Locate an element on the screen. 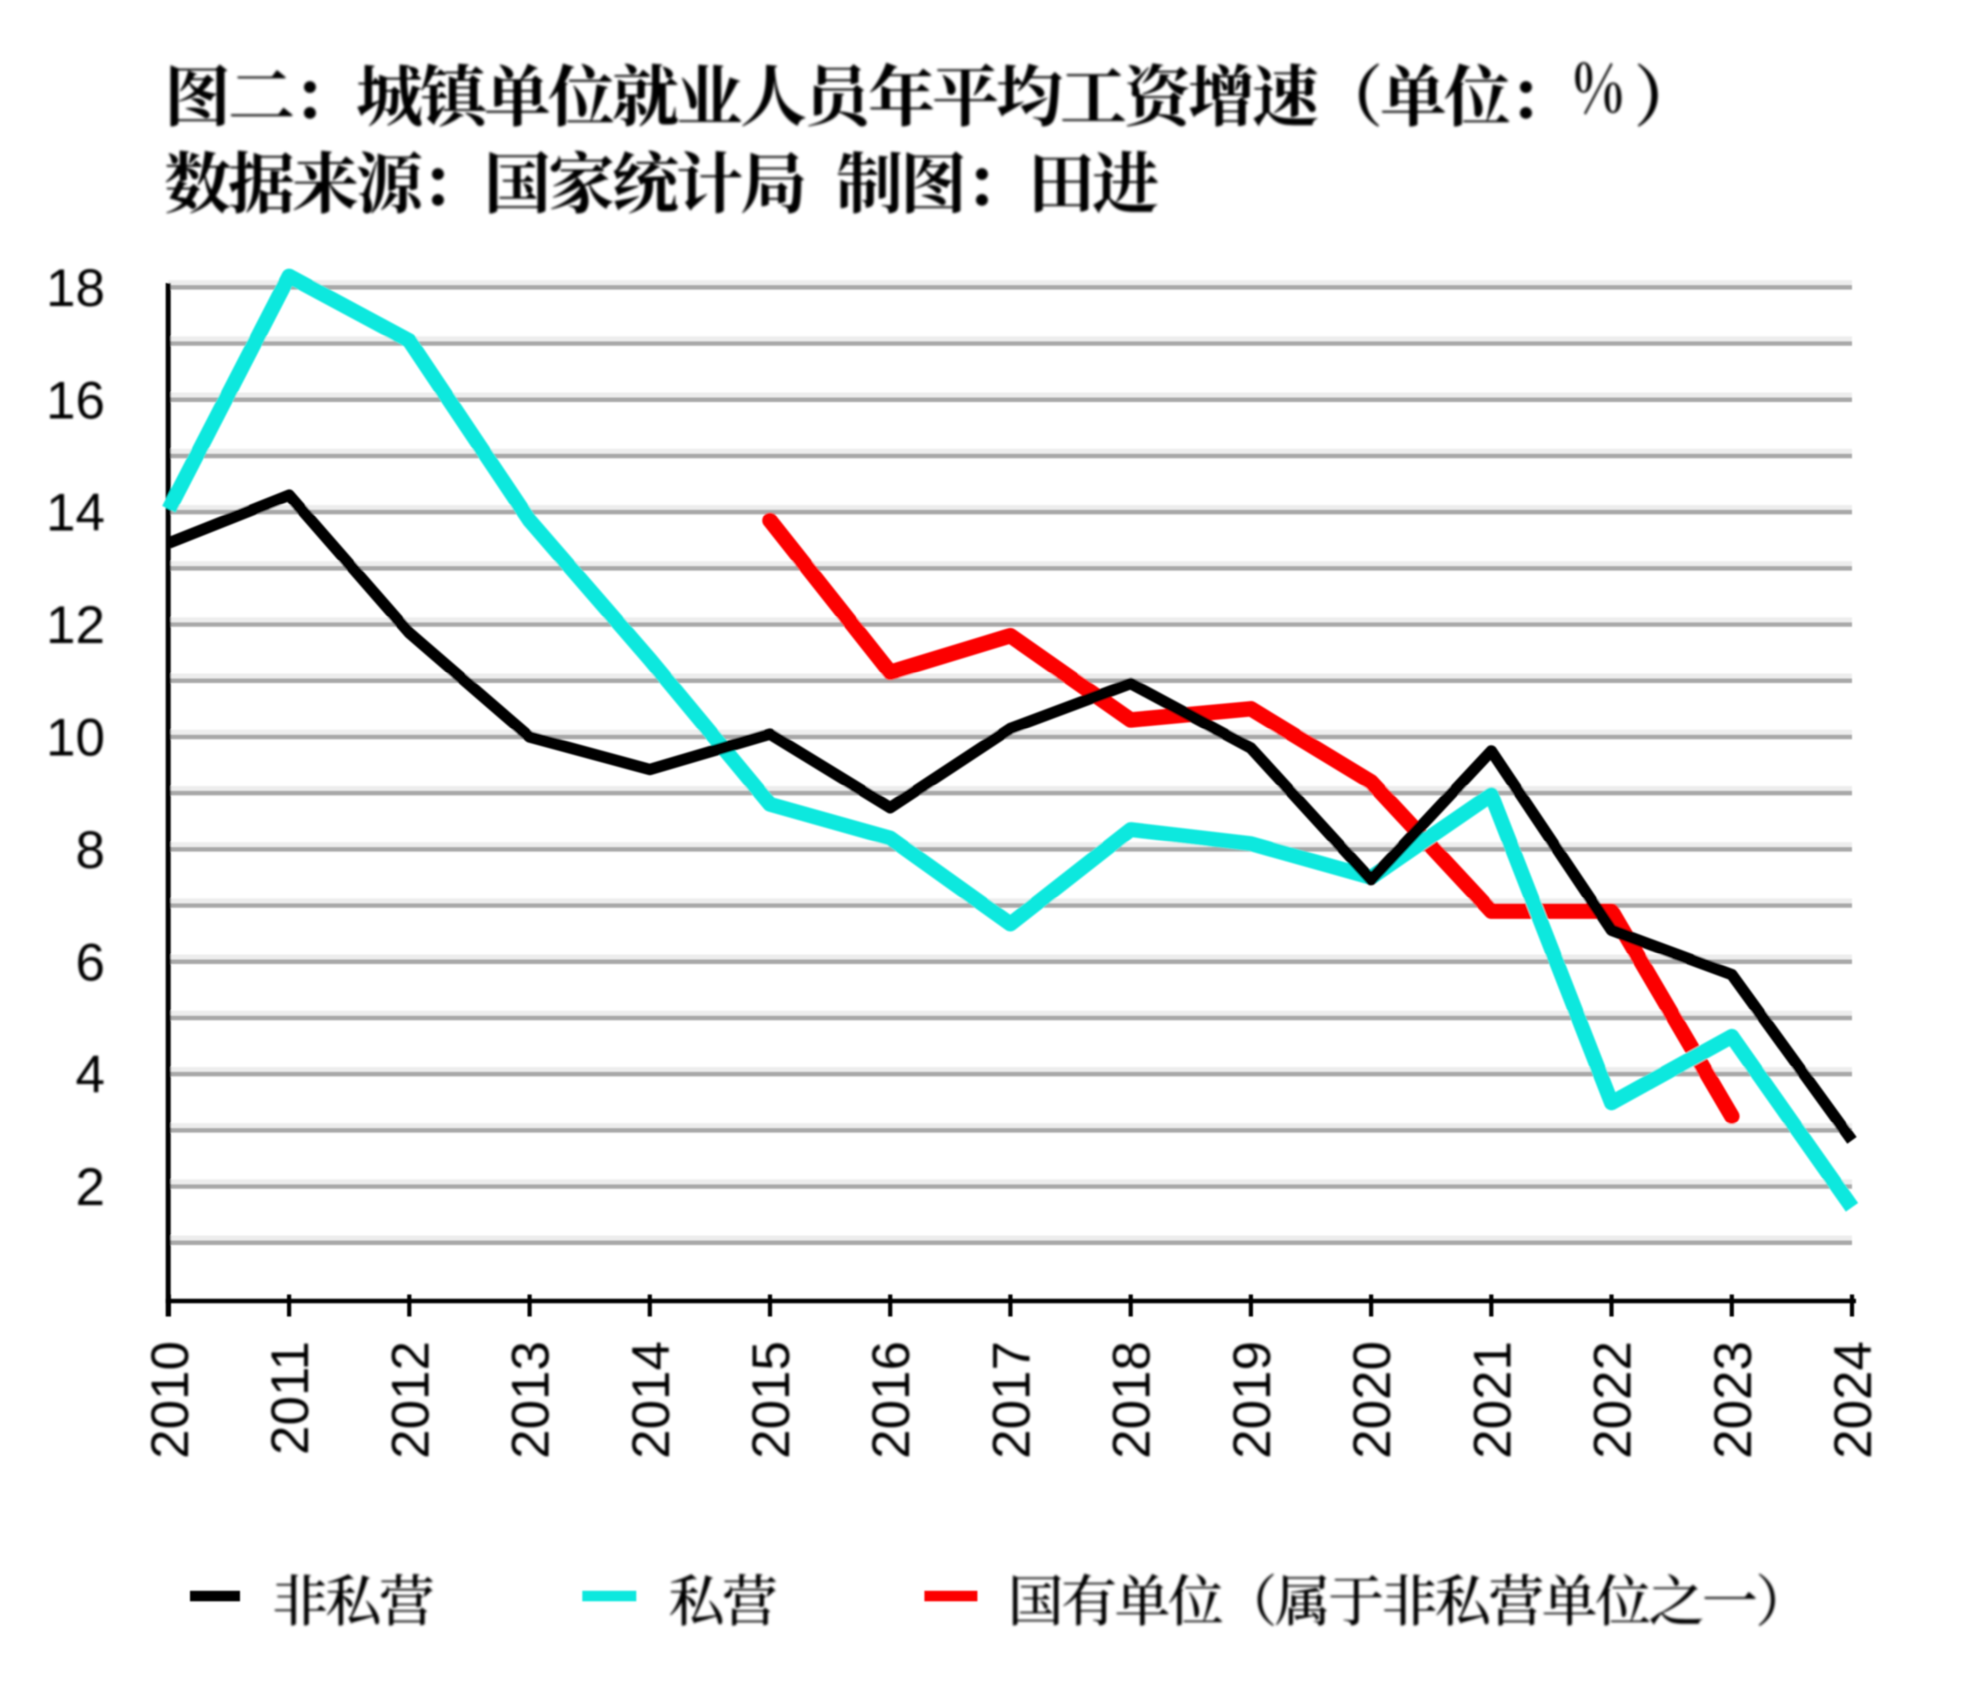 Image resolution: width=1964 pixels, height=1695 pixels. svg-text: 2024 is located at coordinates (1853, 1400).